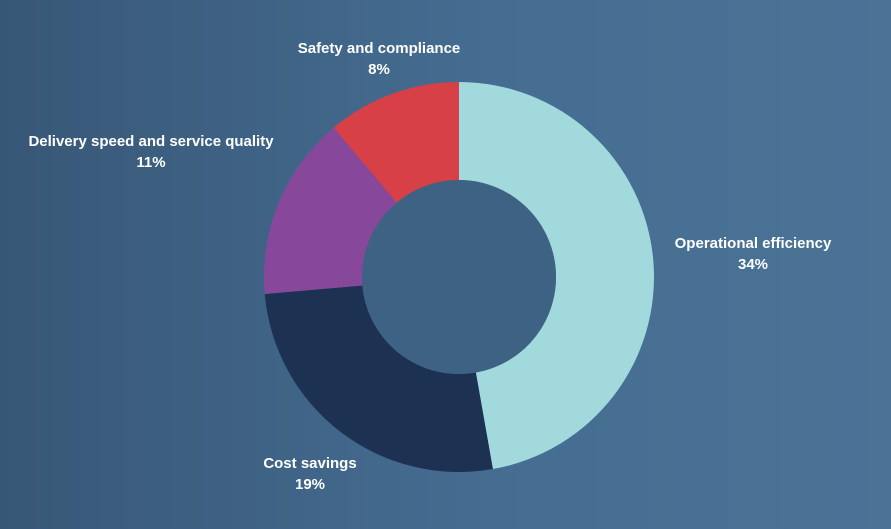  What do you see at coordinates (396, 142) in the screenshot?
I see `slice-safety-and-compliance` at bounding box center [396, 142].